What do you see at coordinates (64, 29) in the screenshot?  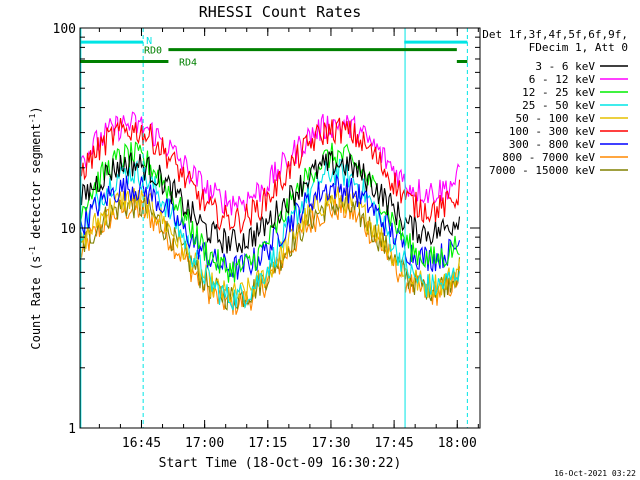 I see `y-tick-label-2: 100` at bounding box center [64, 29].